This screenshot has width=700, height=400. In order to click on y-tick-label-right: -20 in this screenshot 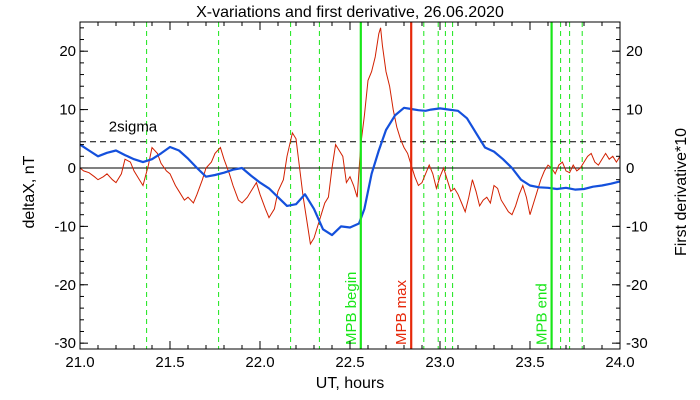, I will do `click(637, 285)`.